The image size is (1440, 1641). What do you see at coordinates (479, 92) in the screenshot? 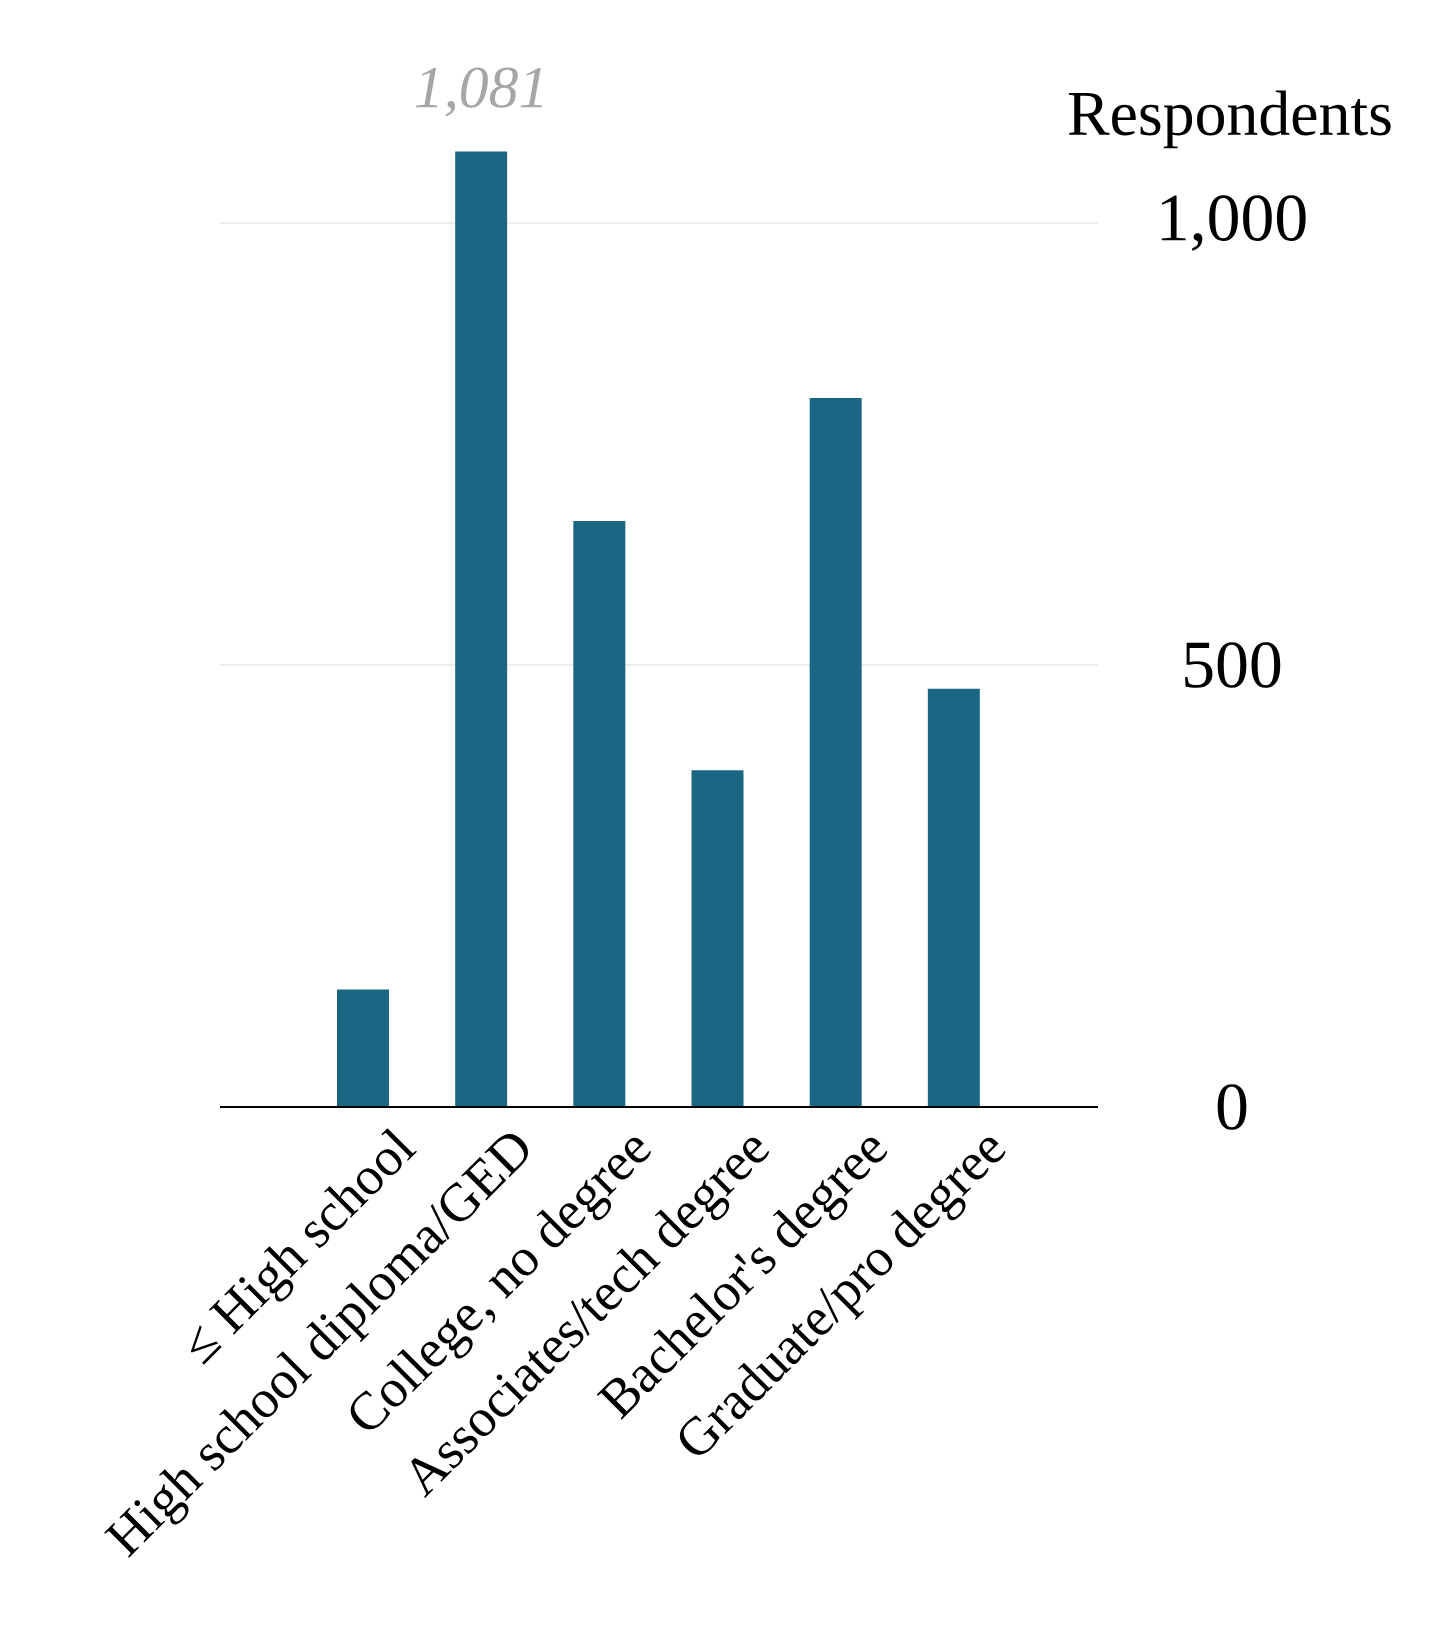
I see `data-label: 1,081` at bounding box center [479, 92].